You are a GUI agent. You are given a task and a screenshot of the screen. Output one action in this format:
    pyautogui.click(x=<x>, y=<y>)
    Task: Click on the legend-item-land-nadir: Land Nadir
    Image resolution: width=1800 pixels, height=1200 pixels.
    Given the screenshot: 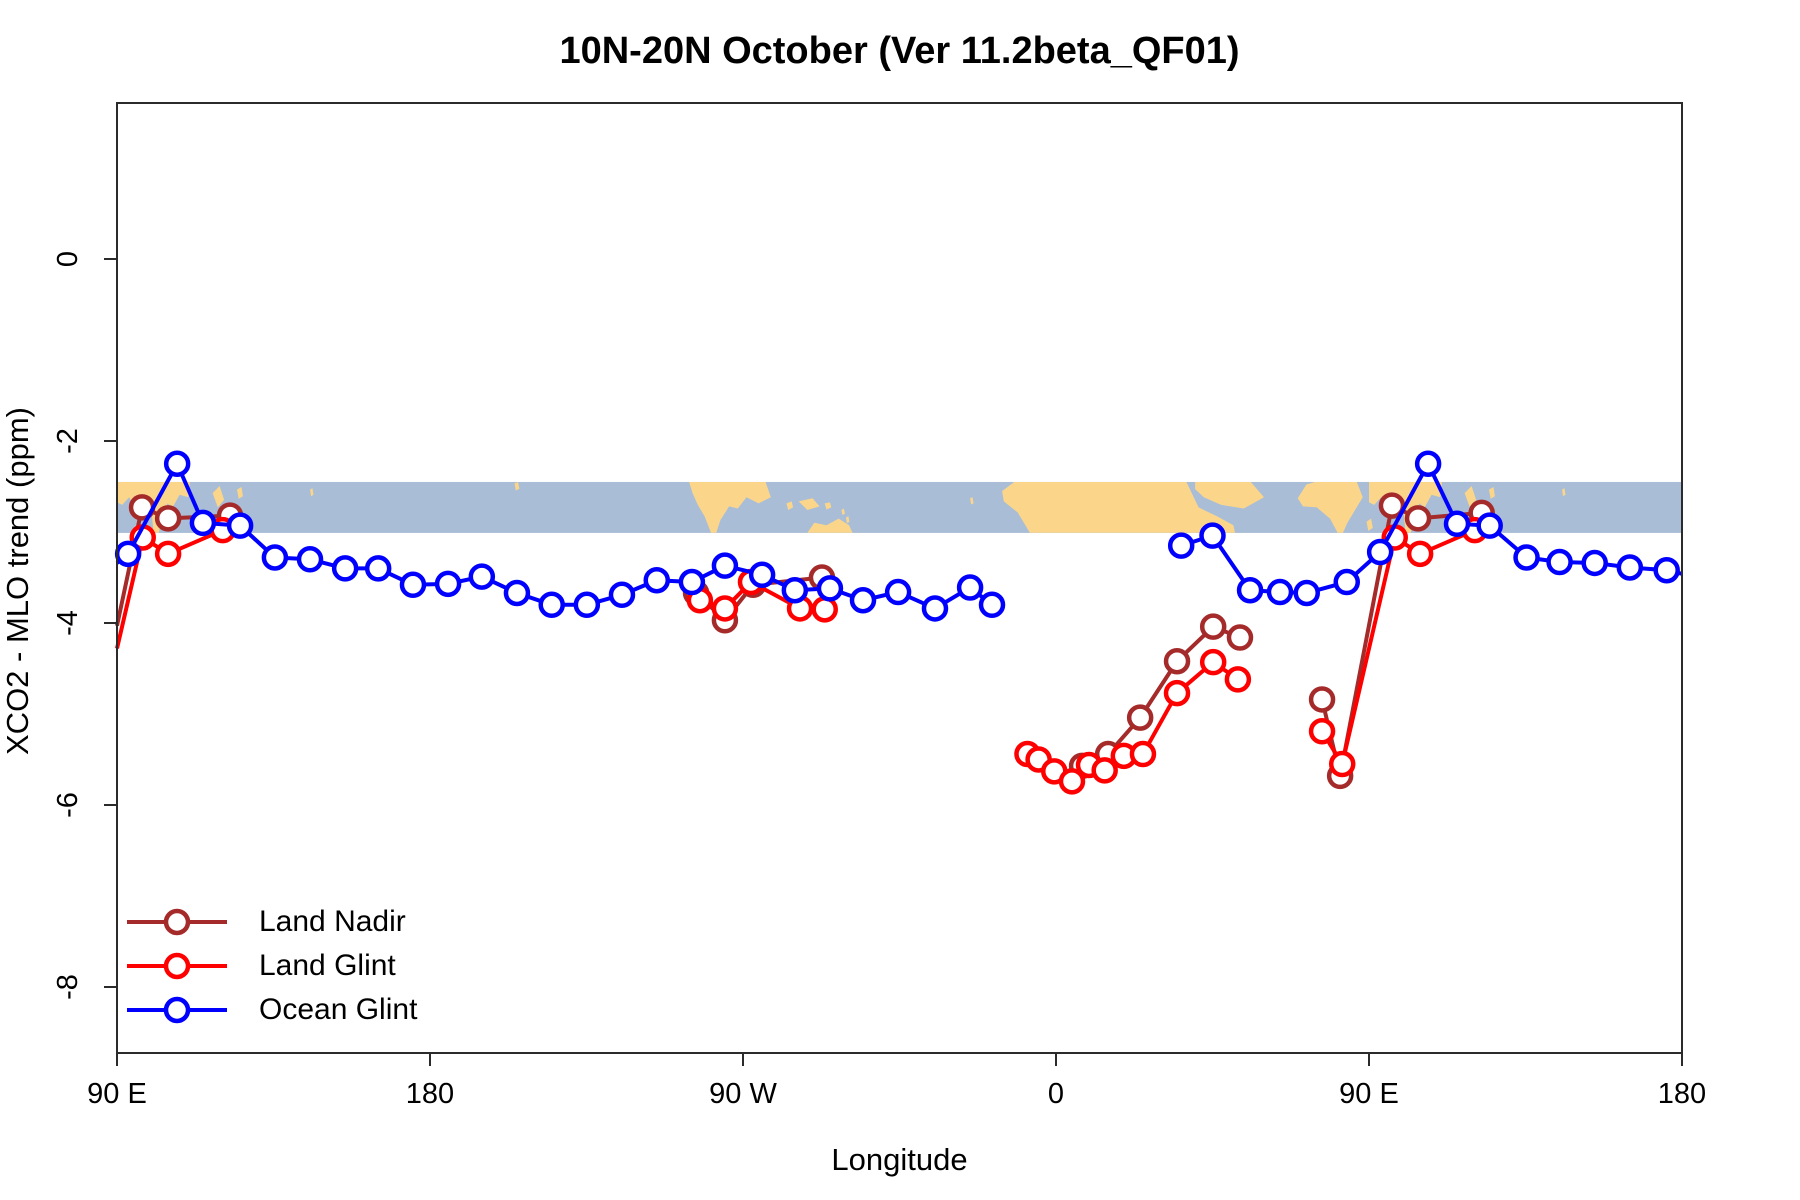 What is the action you would take?
    pyautogui.click(x=272, y=922)
    